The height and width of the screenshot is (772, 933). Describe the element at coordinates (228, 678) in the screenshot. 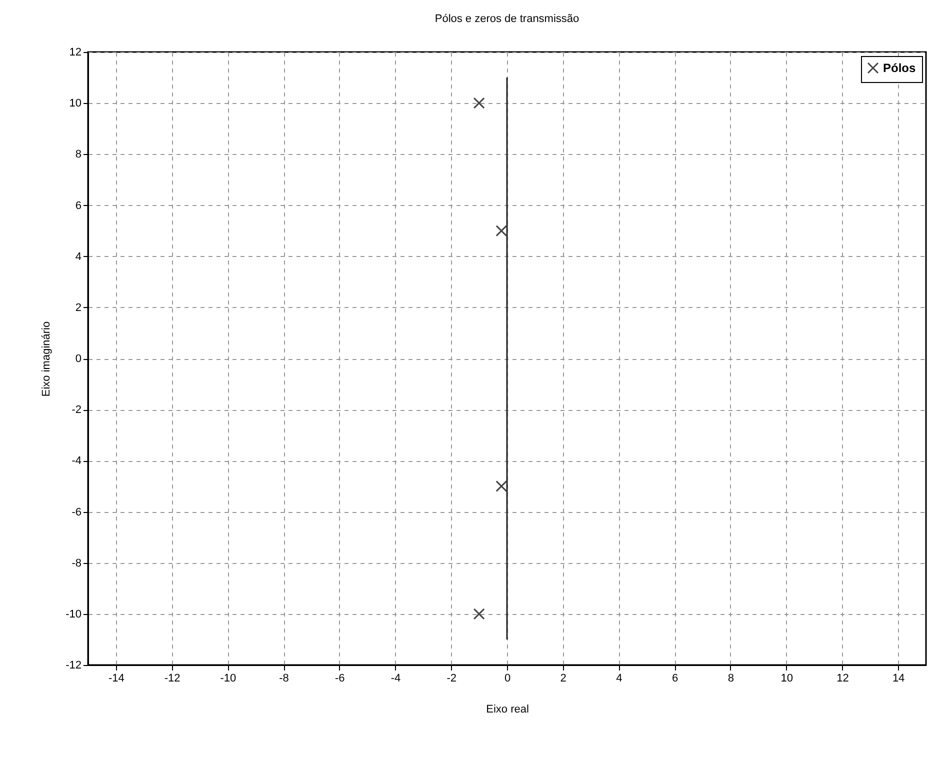

I see `x-tick-label: -10` at that location.